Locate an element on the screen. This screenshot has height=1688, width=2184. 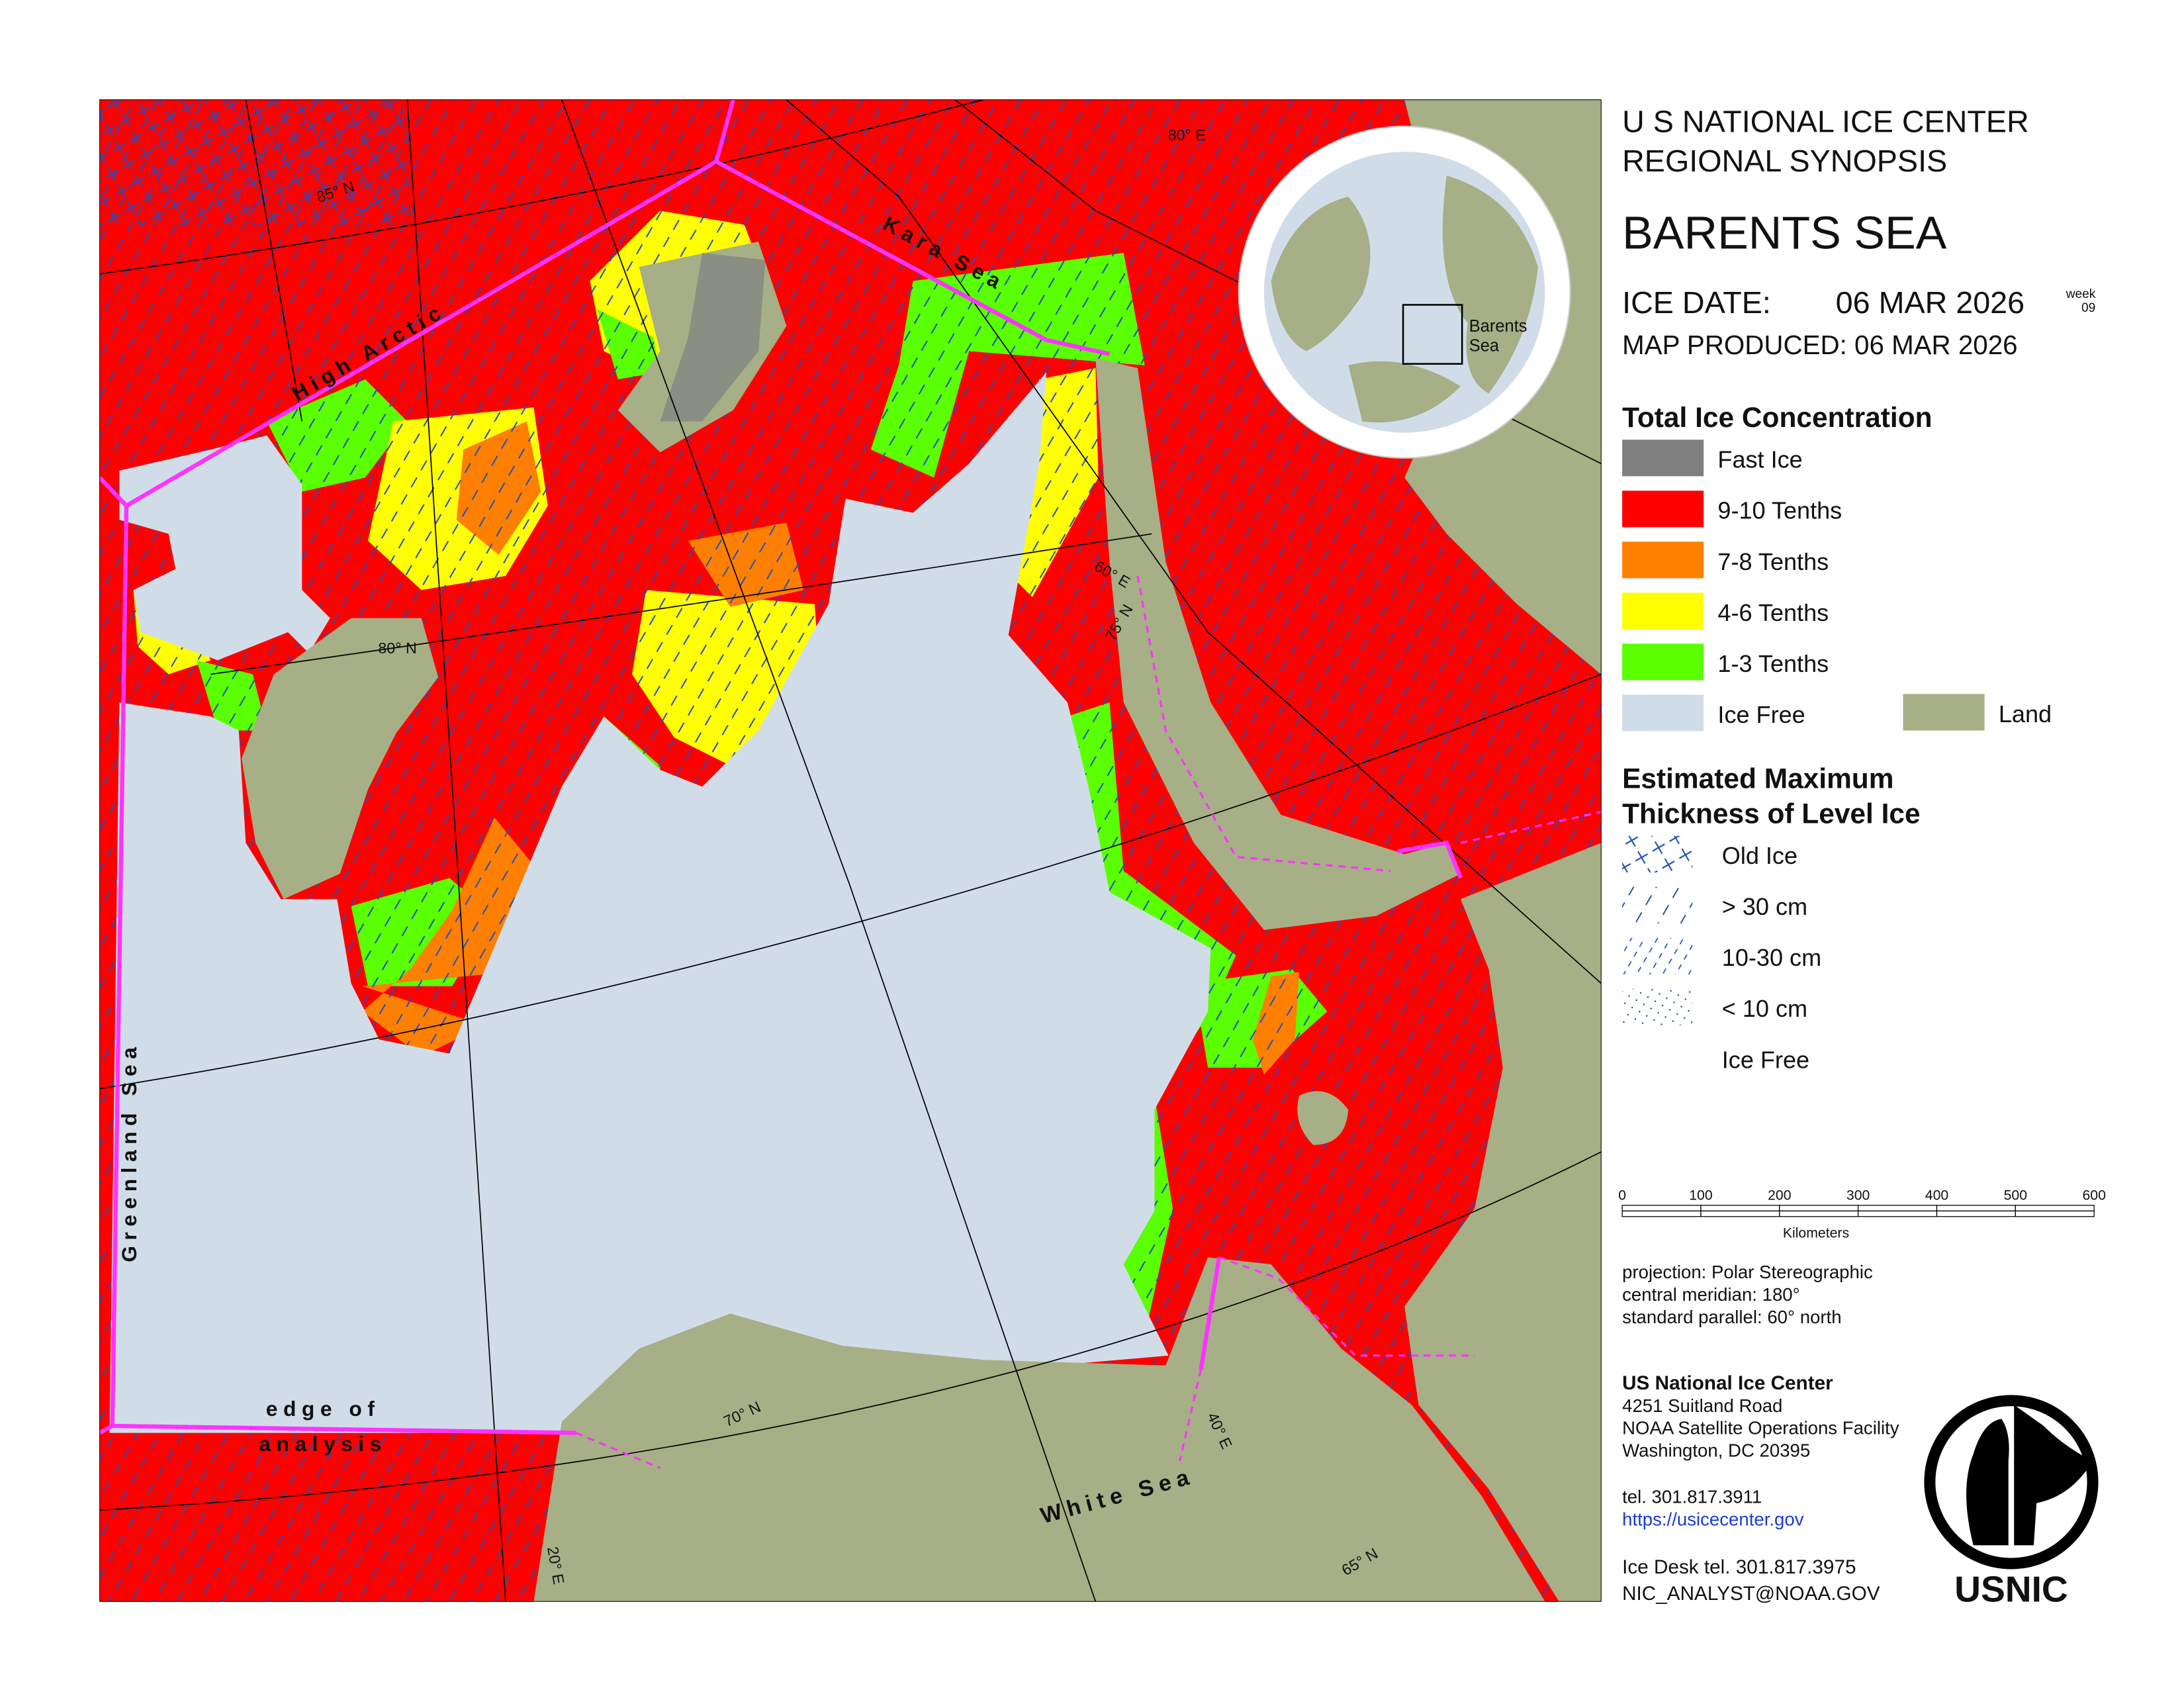
desk-phone: Ice Desk tel. 301.817.3975 is located at coordinates (1739, 1567).